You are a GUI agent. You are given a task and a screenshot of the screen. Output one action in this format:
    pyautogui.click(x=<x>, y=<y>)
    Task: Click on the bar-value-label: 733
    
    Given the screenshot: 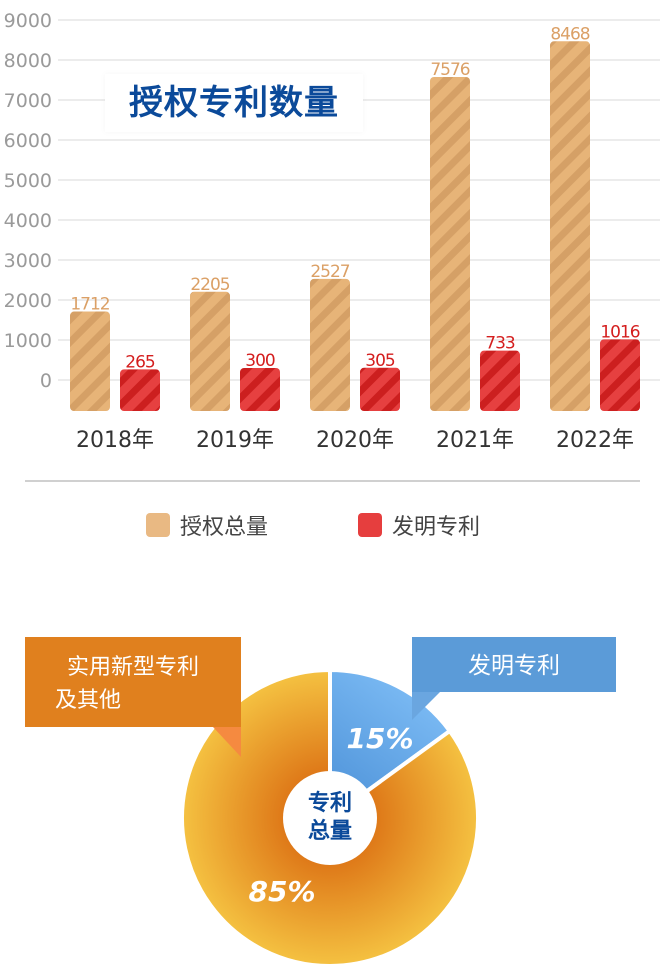 What is the action you would take?
    pyautogui.click(x=500, y=344)
    